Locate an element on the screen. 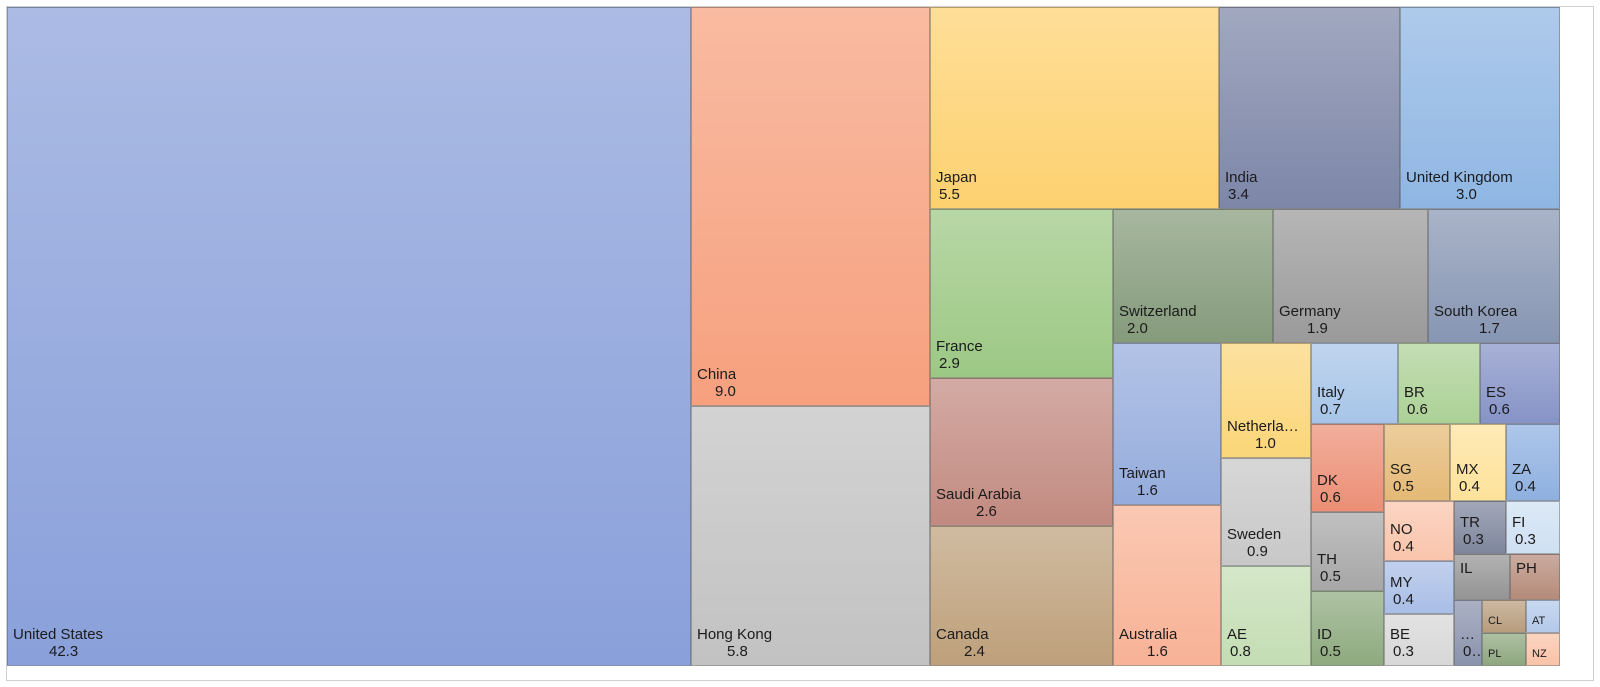 This screenshot has width=1600, height=687. treemap-cell-tr: TR 0.3 is located at coordinates (1480, 527).